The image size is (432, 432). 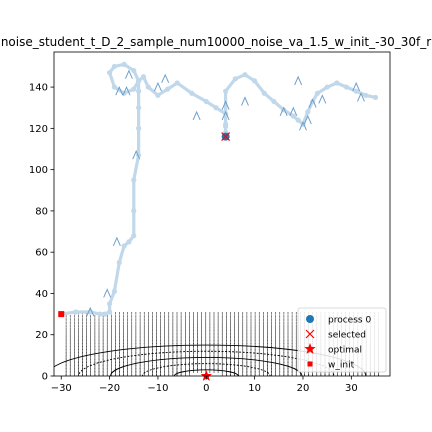 I want to click on y-axis: 0 20 40 60 80 100 120 140, so click(x=41, y=233).